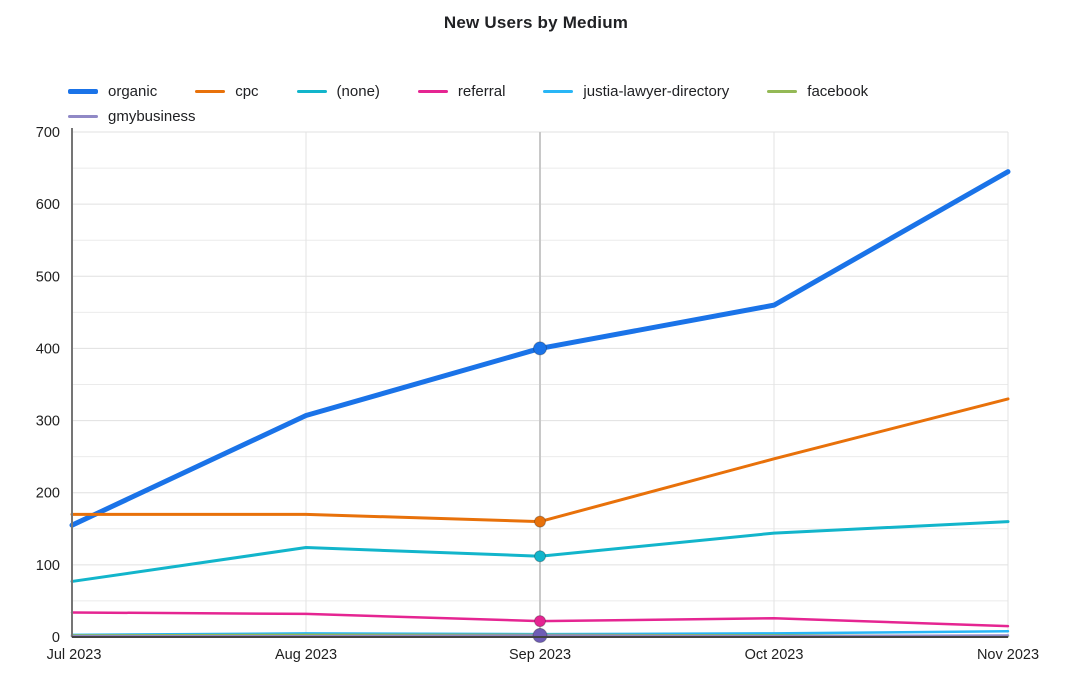  I want to click on legend-item-organic: organic, so click(112, 91).